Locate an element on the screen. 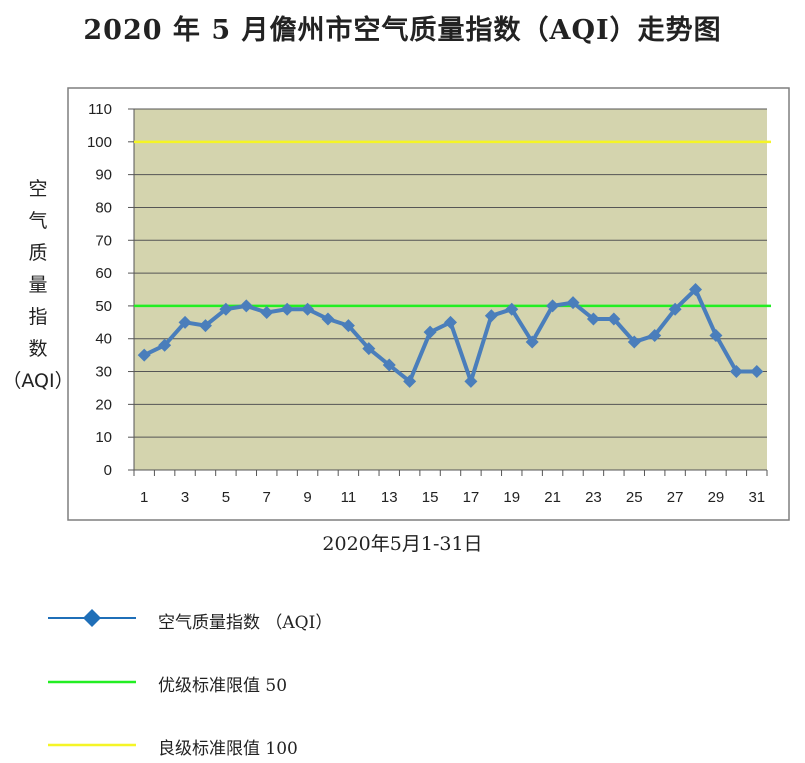  y-axis-ticks: 0 10 20 30 40 50 60 70 80 90 100 110 is located at coordinates (99, 290).